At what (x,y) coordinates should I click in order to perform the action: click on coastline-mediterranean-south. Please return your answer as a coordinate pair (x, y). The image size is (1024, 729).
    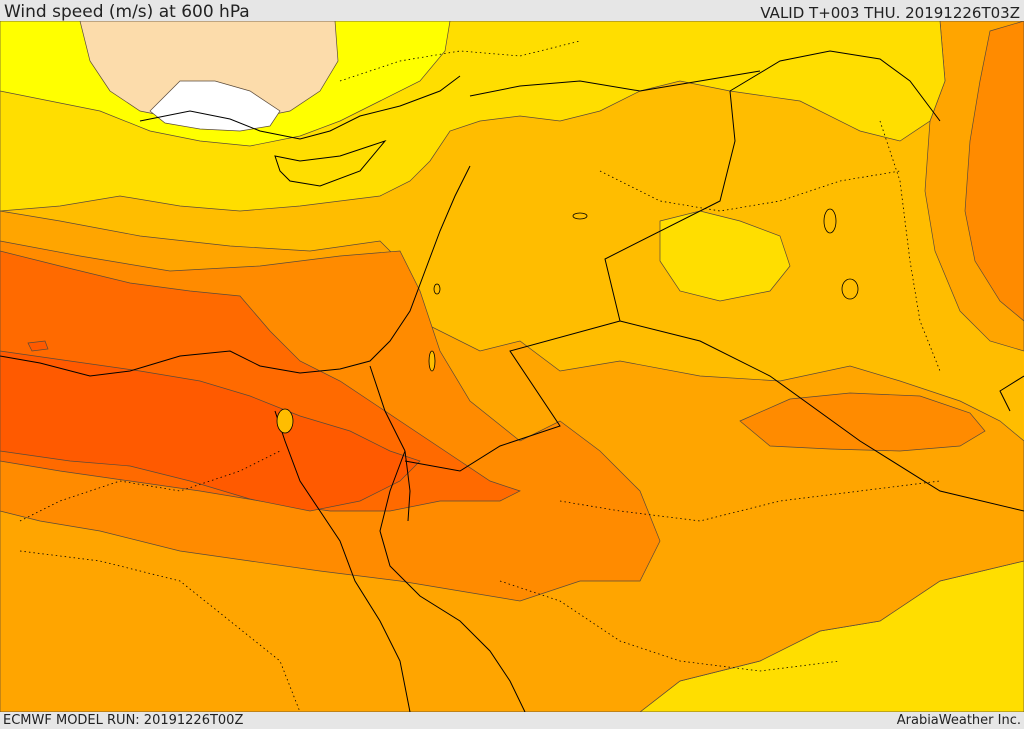
    Looking at the image, I should click on (235, 271).